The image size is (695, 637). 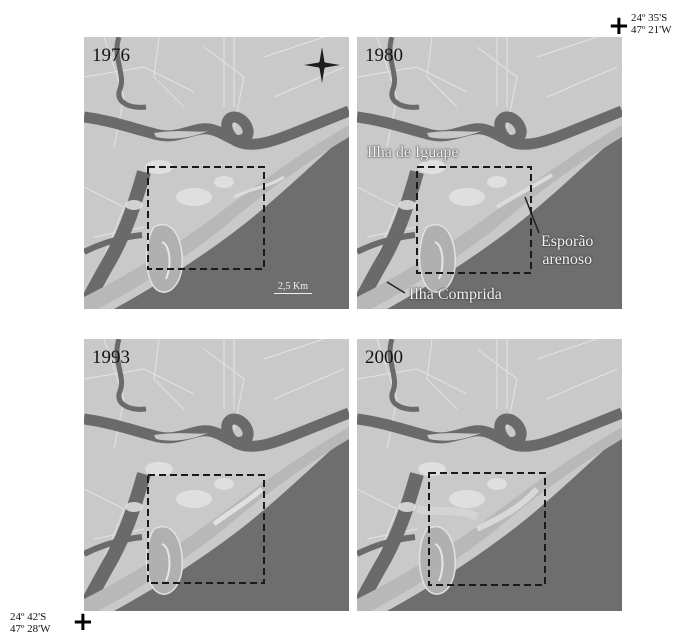 I want to click on label-esporao-arenoso: Esporão arenoso, so click(x=567, y=251).